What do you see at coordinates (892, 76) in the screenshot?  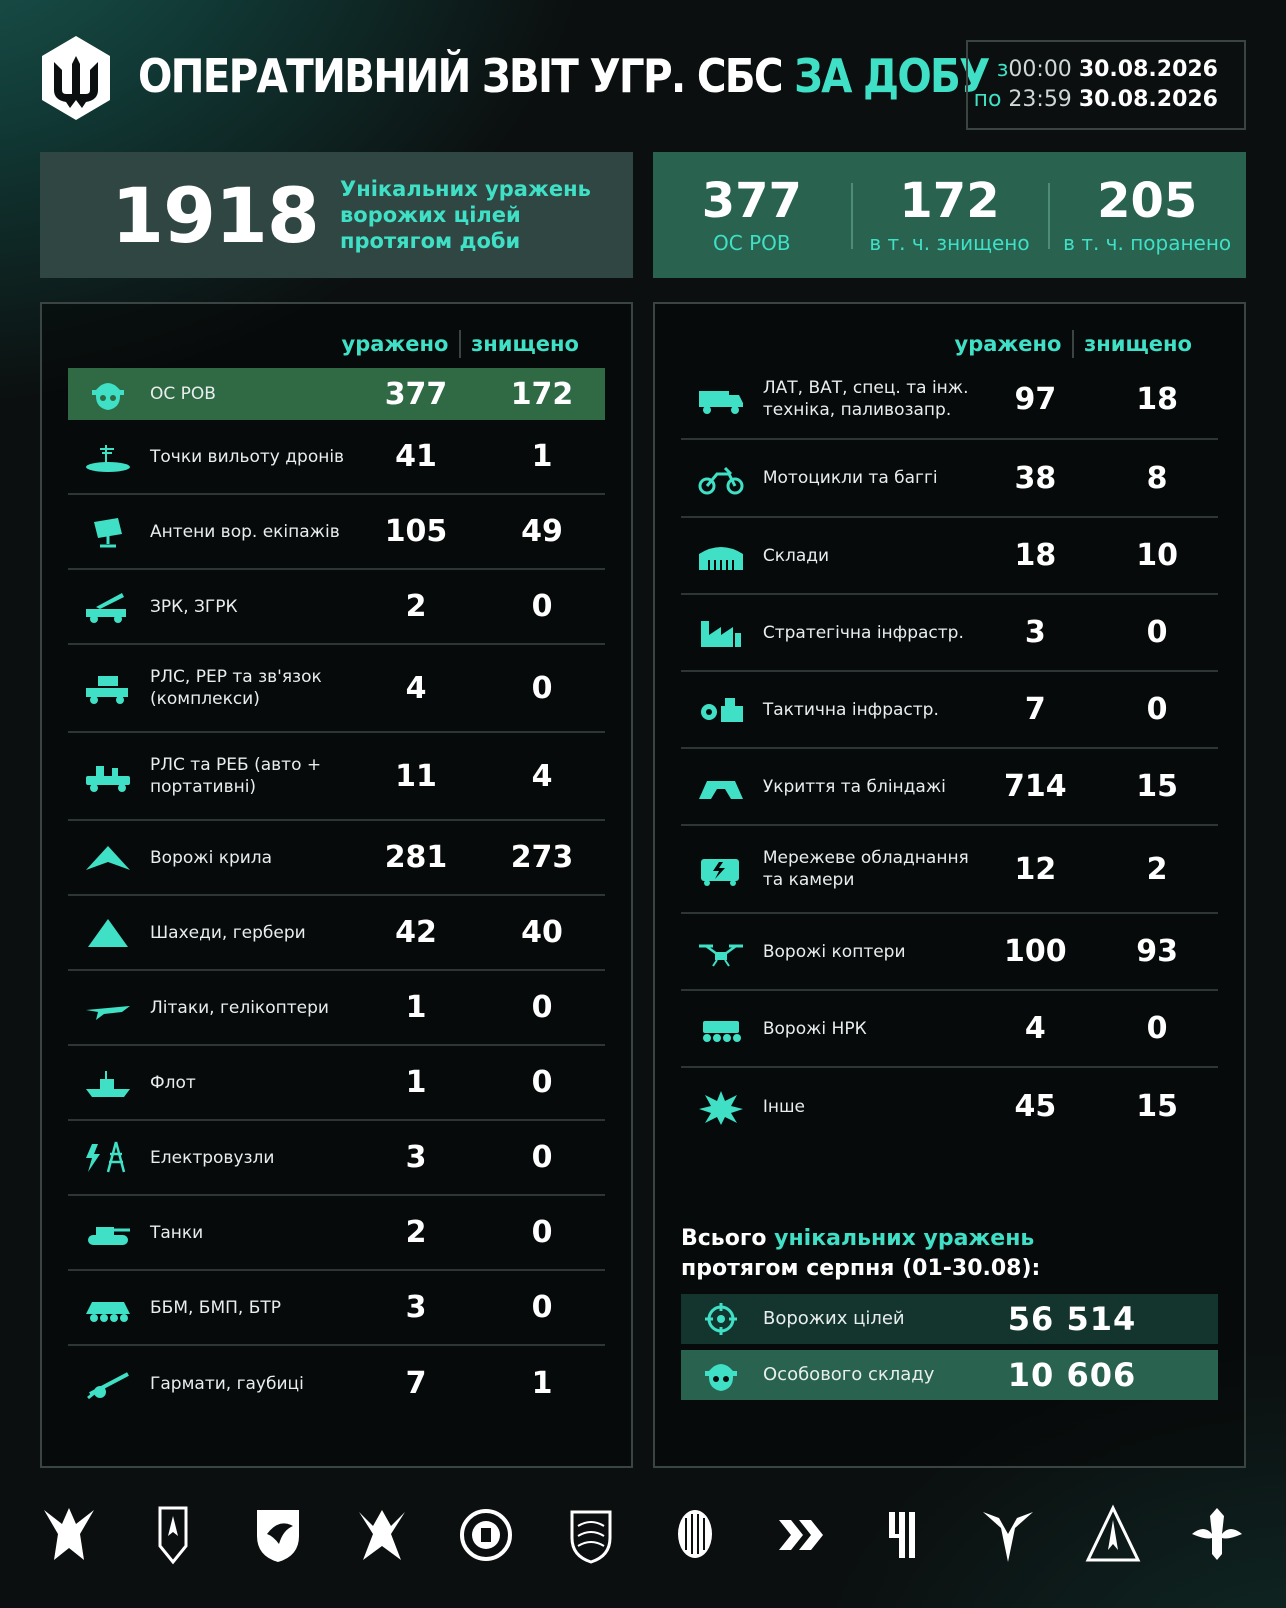 I see `title-accent: ЗА ДОБУ` at bounding box center [892, 76].